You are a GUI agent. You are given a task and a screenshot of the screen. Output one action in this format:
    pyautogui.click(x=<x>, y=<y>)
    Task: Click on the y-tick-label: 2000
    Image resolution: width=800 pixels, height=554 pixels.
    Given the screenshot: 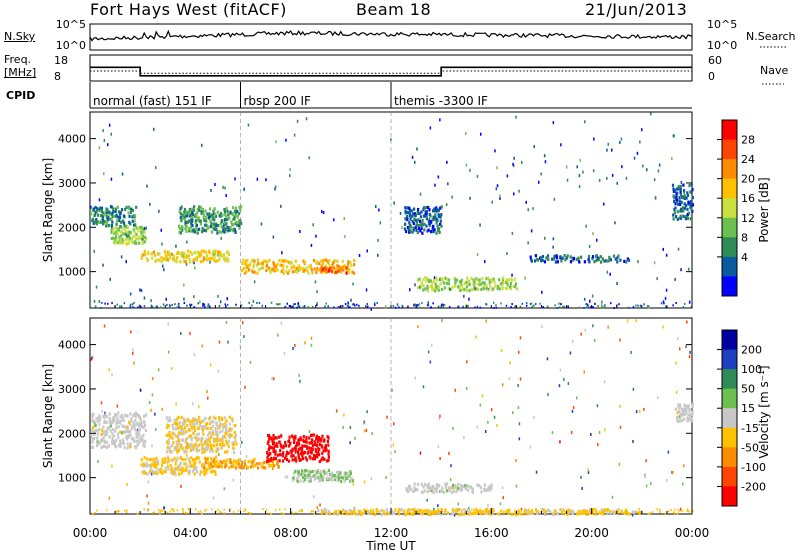 What is the action you would take?
    pyautogui.click(x=72, y=227)
    